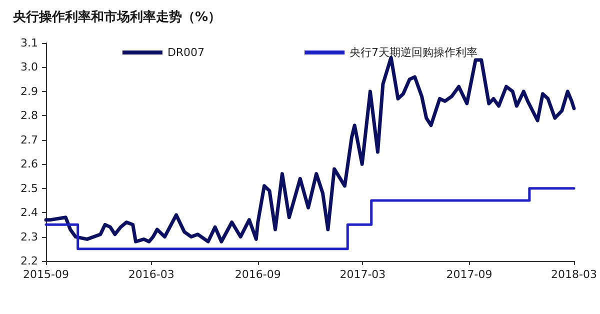 The width and height of the screenshot is (600, 314). What do you see at coordinates (574, 274) in the screenshot?
I see `x-tick-label: 2018-03` at bounding box center [574, 274].